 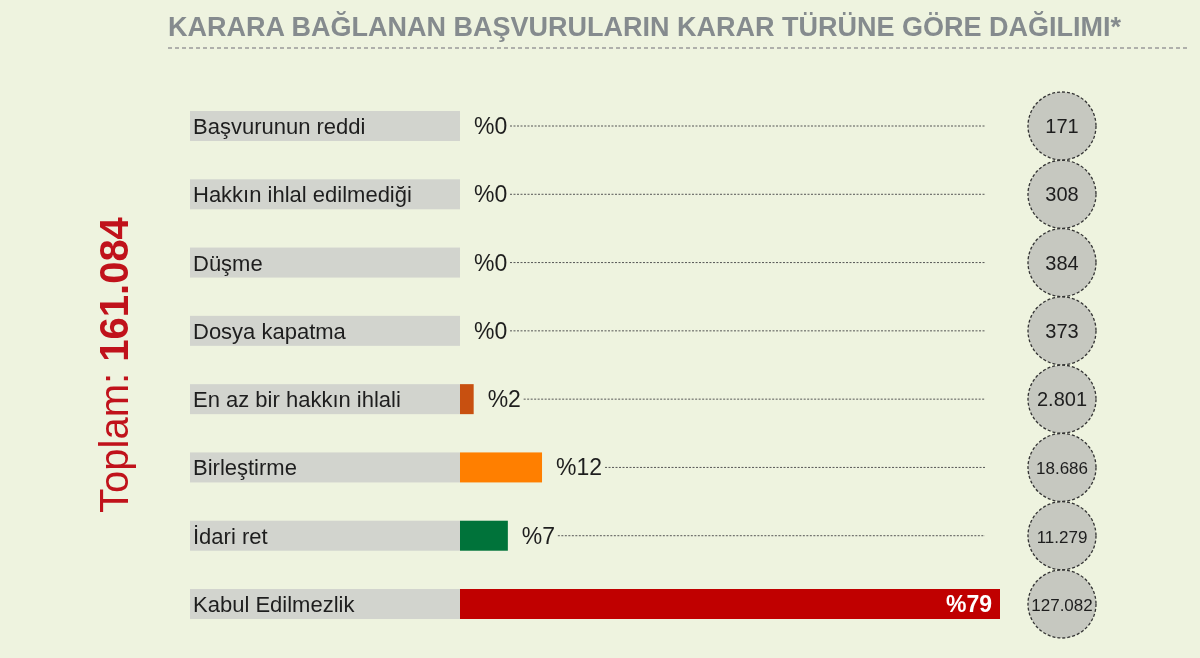 I want to click on chart-title: KARARA BAĞLANAN BAŞVURULARIN KARAR TÜRÜNE GÖRE DAĞILIMI*, so click(x=645, y=26).